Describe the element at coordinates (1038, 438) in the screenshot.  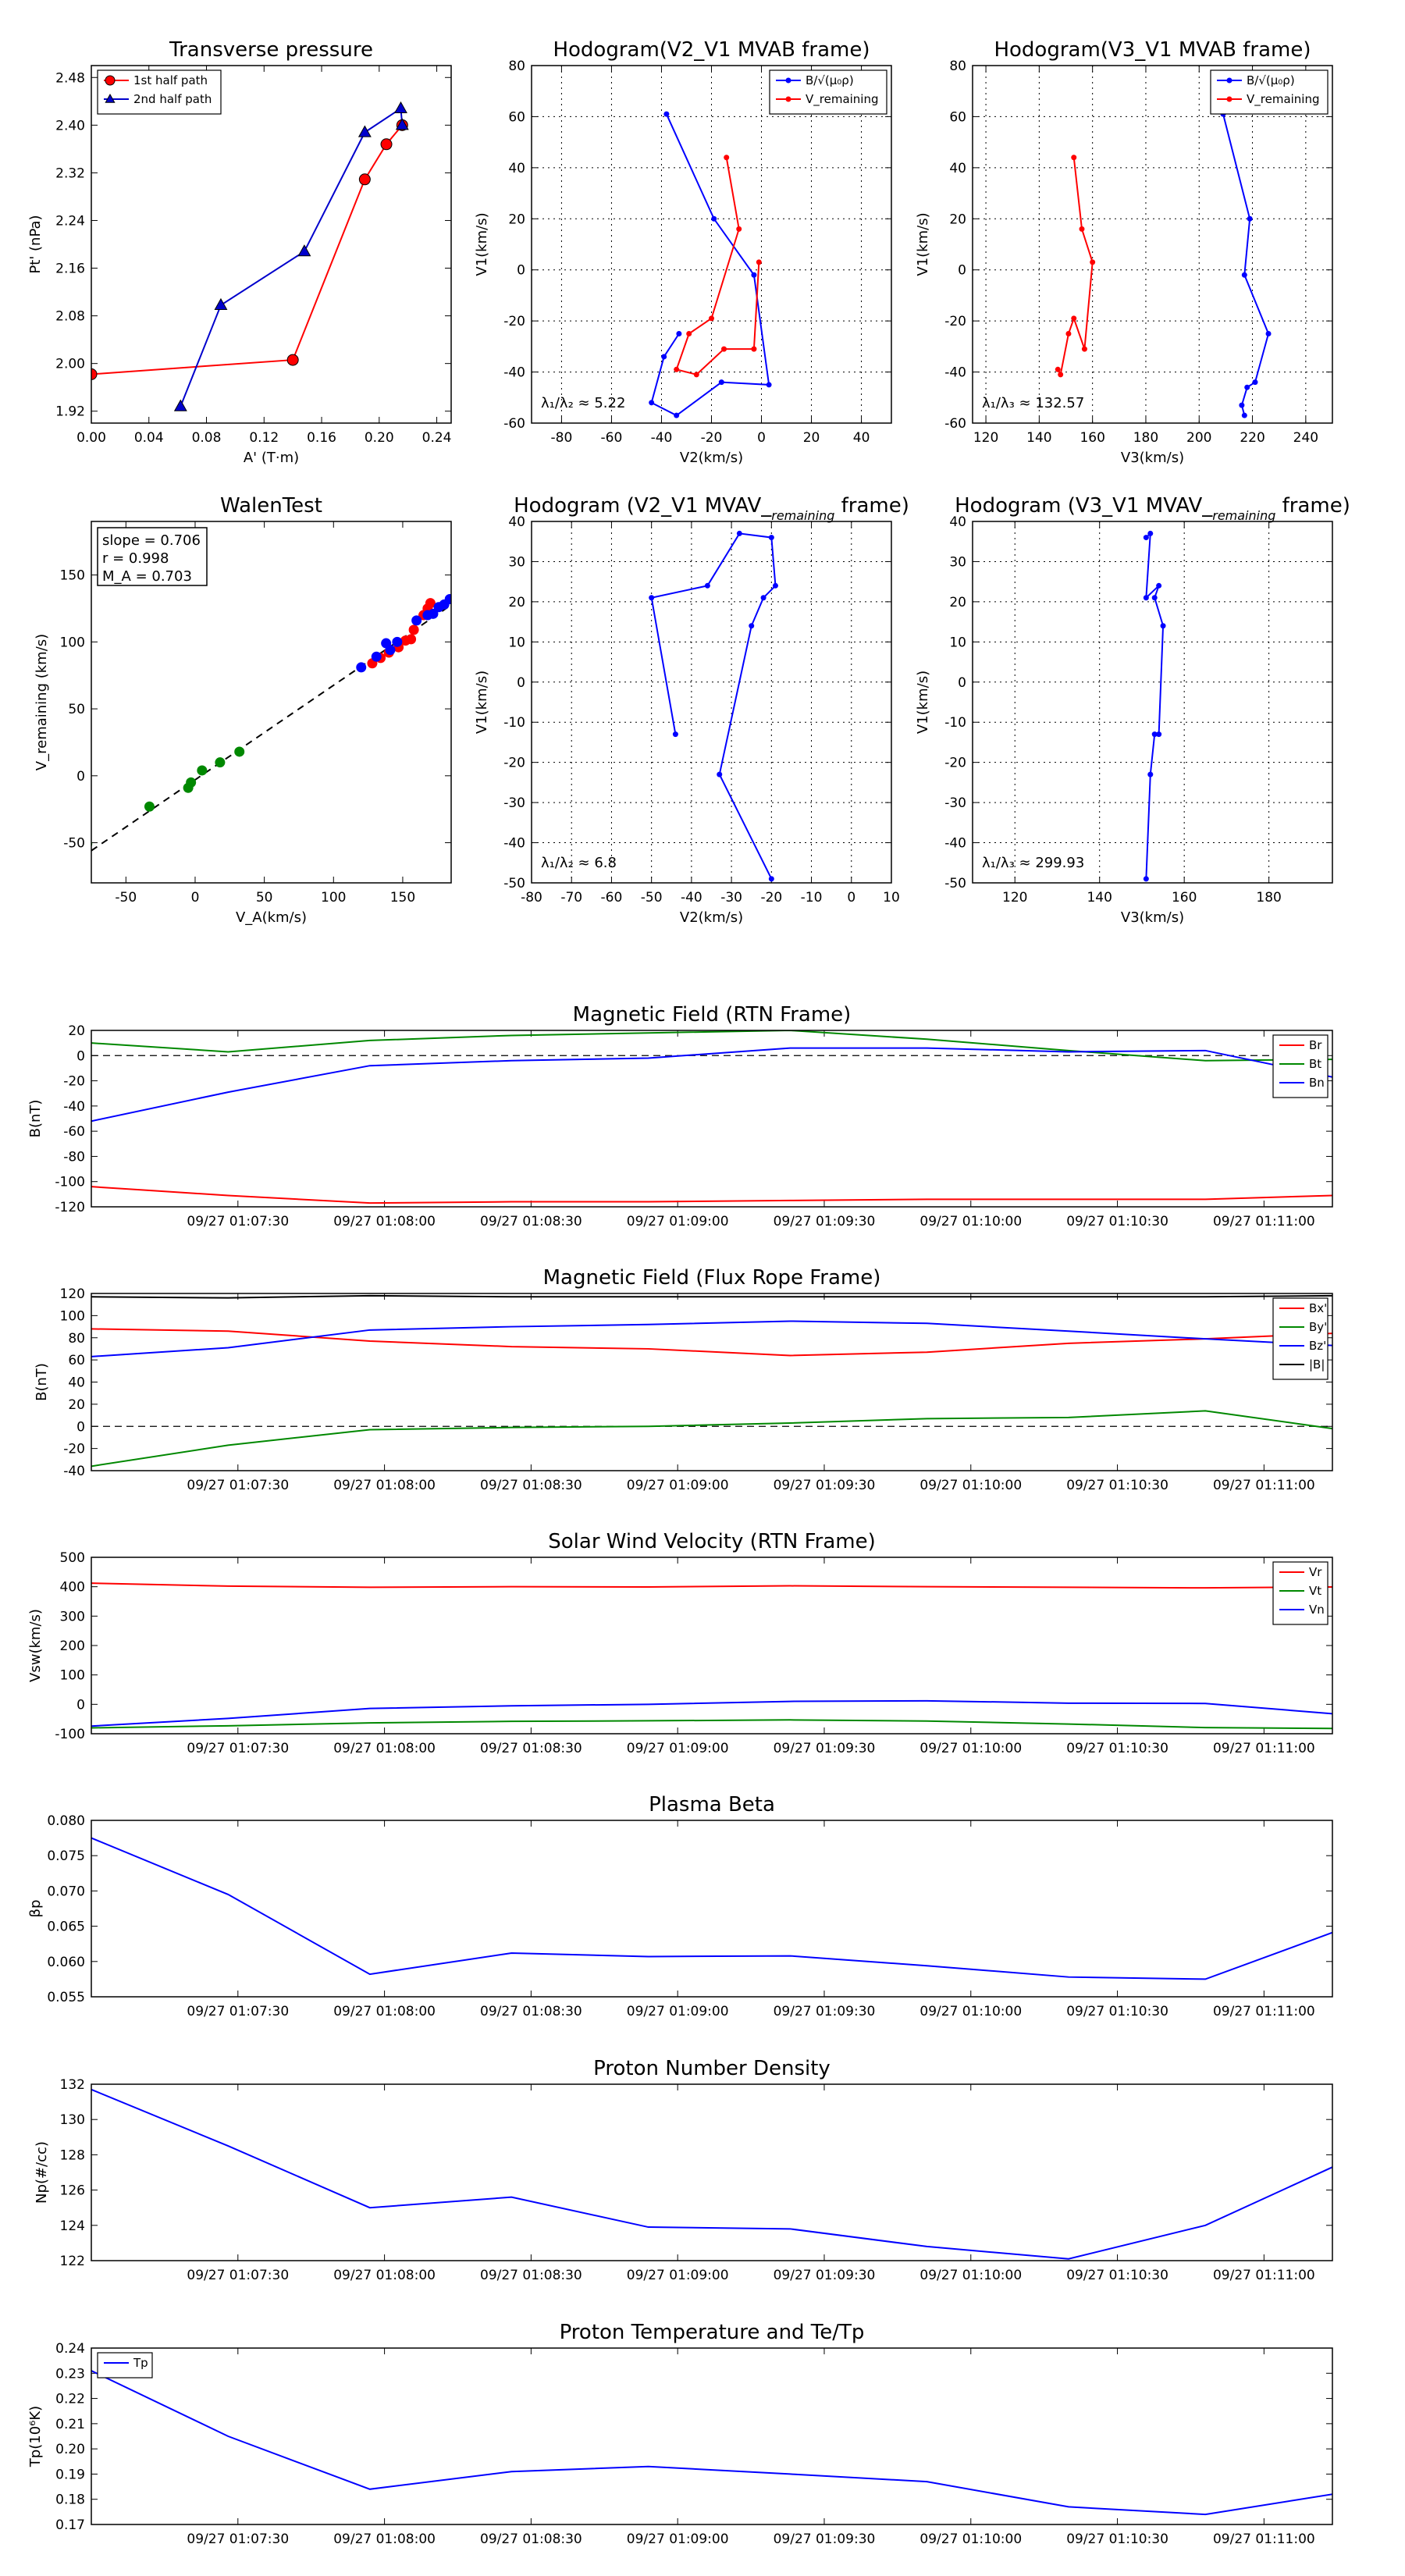
I see `x-tick-label: 140` at that location.